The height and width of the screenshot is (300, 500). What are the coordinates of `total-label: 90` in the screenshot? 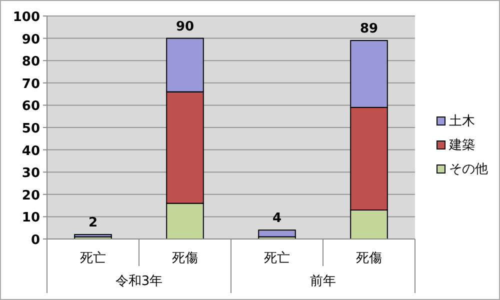 It's located at (185, 26).